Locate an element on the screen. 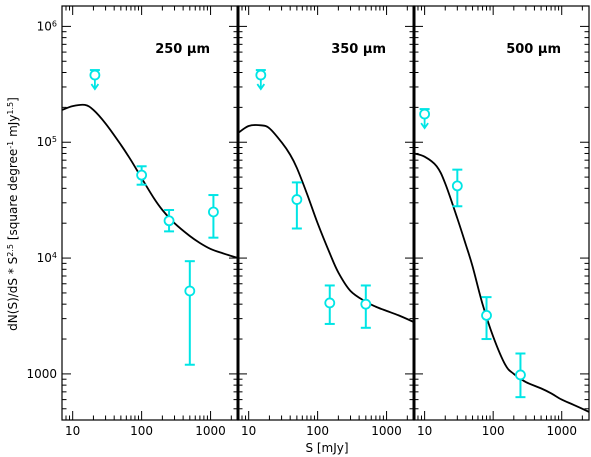  x-axis-label: S [mJy] is located at coordinates (326, 448).